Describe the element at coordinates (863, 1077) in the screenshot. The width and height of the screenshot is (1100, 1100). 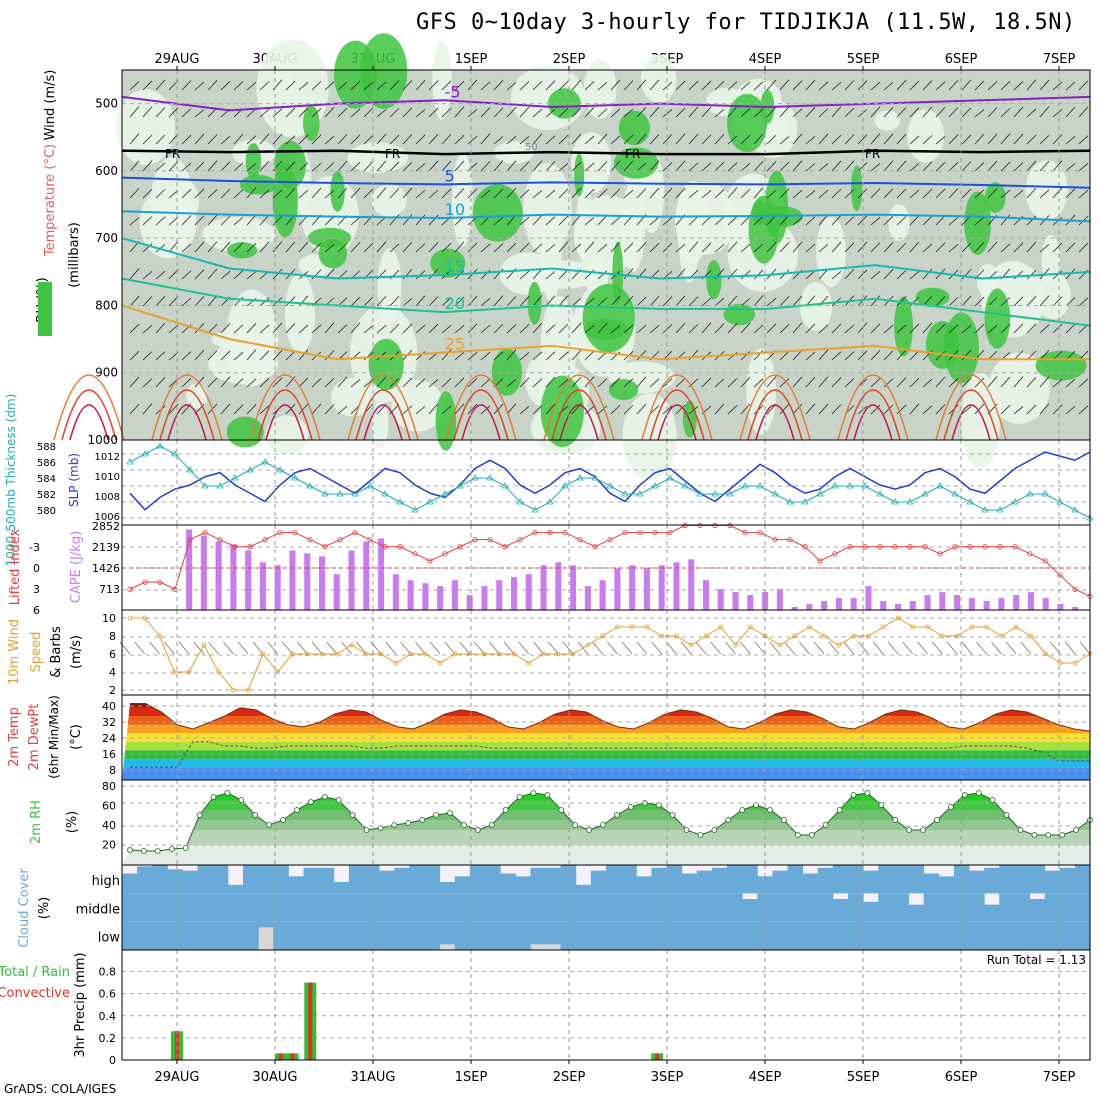
I see `date-label-bottom: 5SEP` at that location.